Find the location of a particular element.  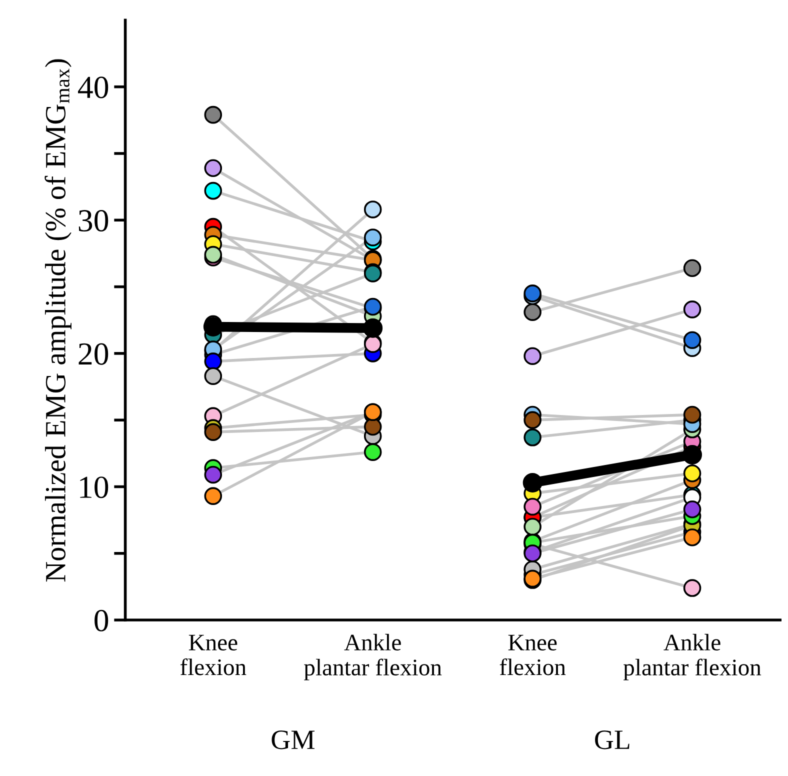

y-tick-label: 20 is located at coordinates (93, 354).